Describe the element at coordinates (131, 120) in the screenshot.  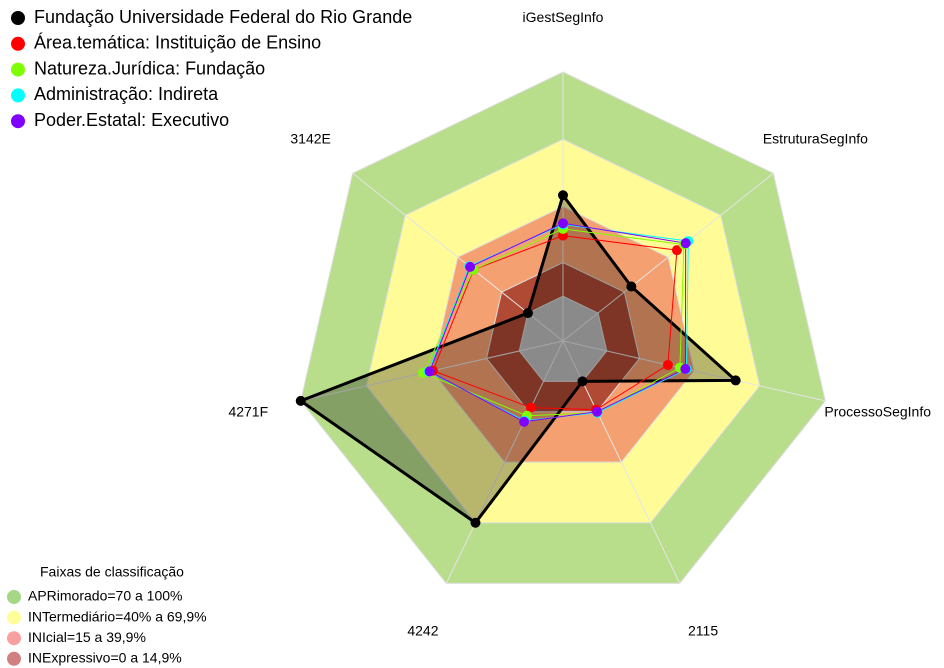
I see `legend-label: Poder.Estatal: Executivo` at that location.